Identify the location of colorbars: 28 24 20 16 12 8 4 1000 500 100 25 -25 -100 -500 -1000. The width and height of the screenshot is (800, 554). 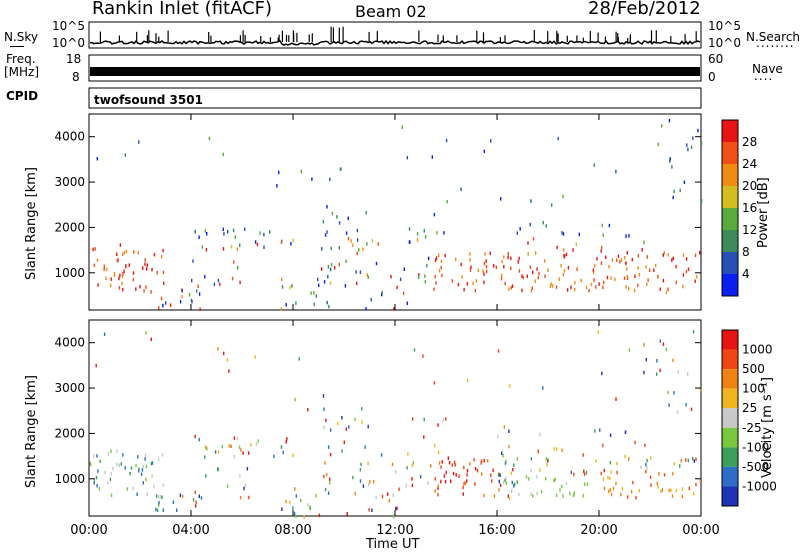
(749, 313).